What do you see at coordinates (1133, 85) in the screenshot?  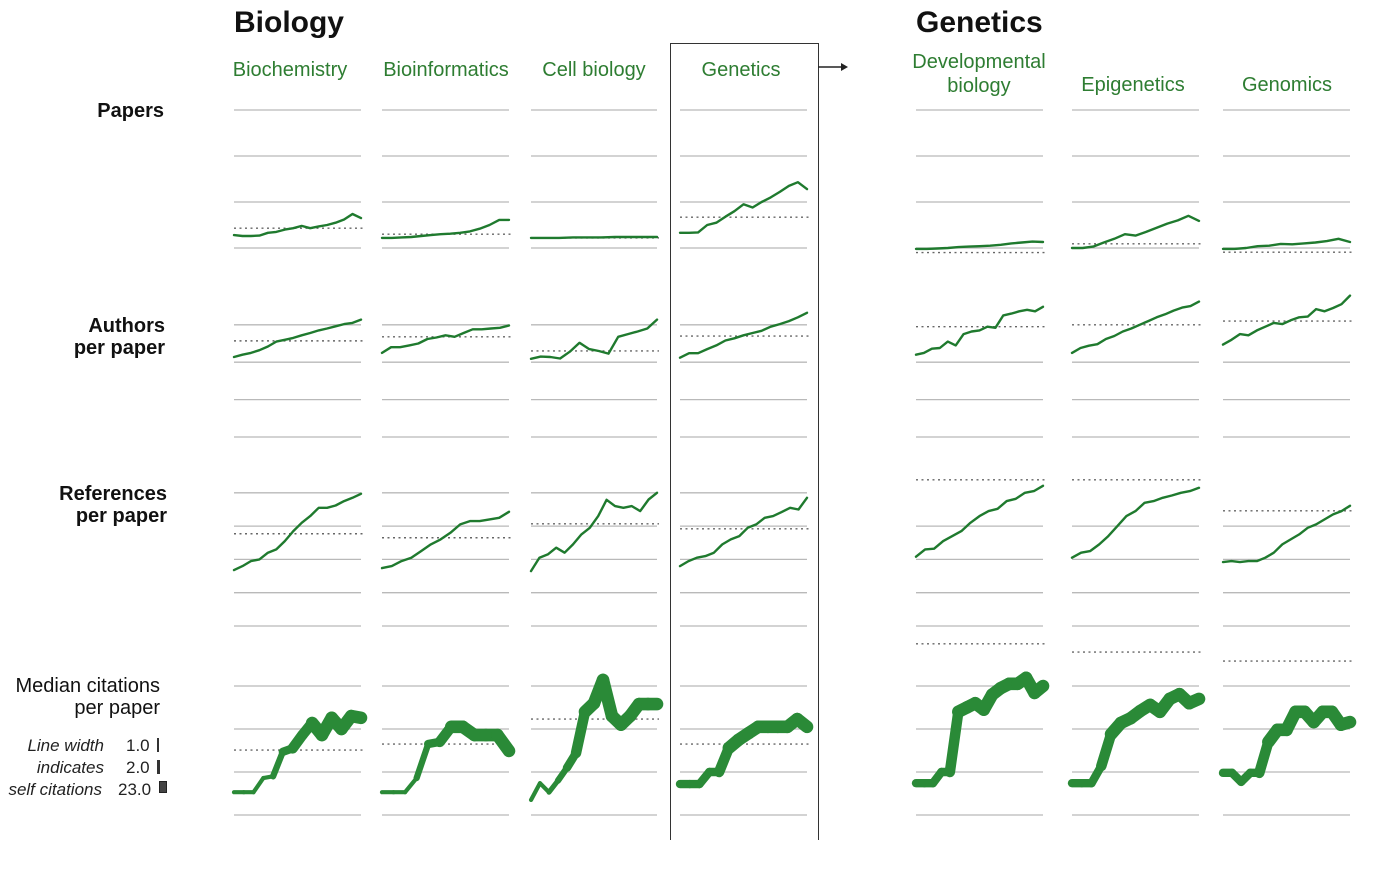 I see `column-label-epigenetics: Epigenetics` at bounding box center [1133, 85].